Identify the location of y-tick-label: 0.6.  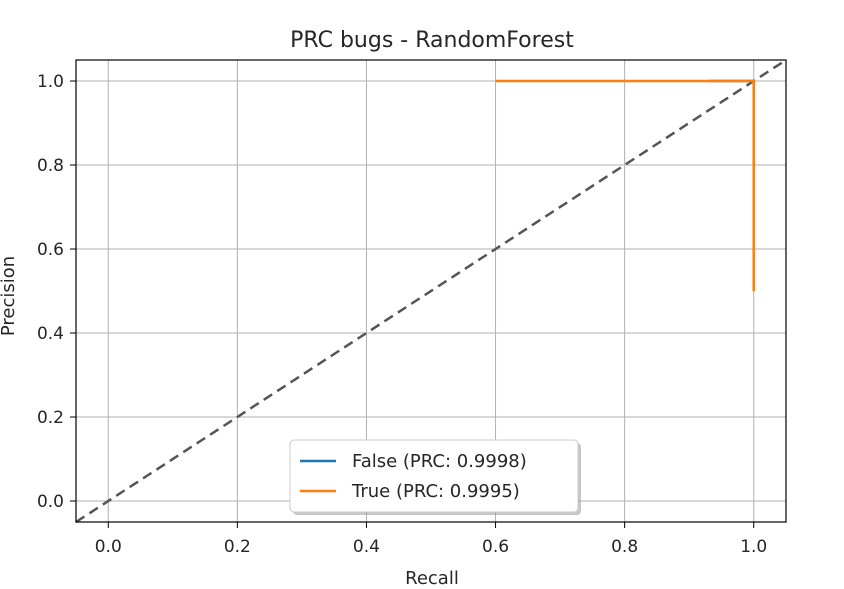
(50, 250).